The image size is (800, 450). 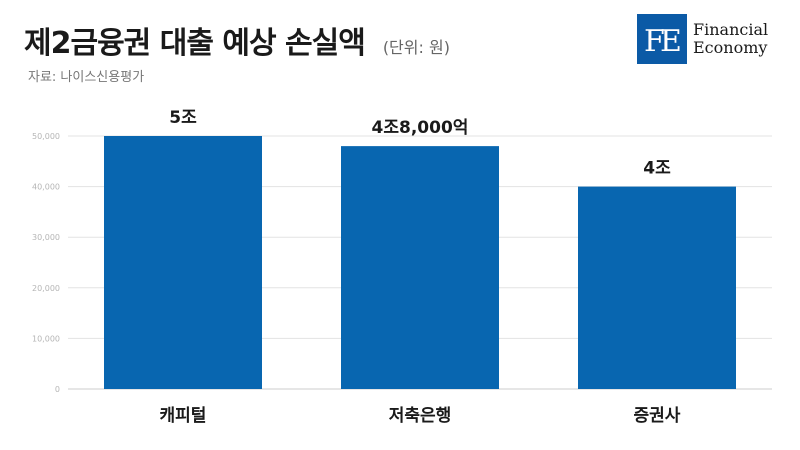 I want to click on data-label: 5조, so click(x=183, y=118).